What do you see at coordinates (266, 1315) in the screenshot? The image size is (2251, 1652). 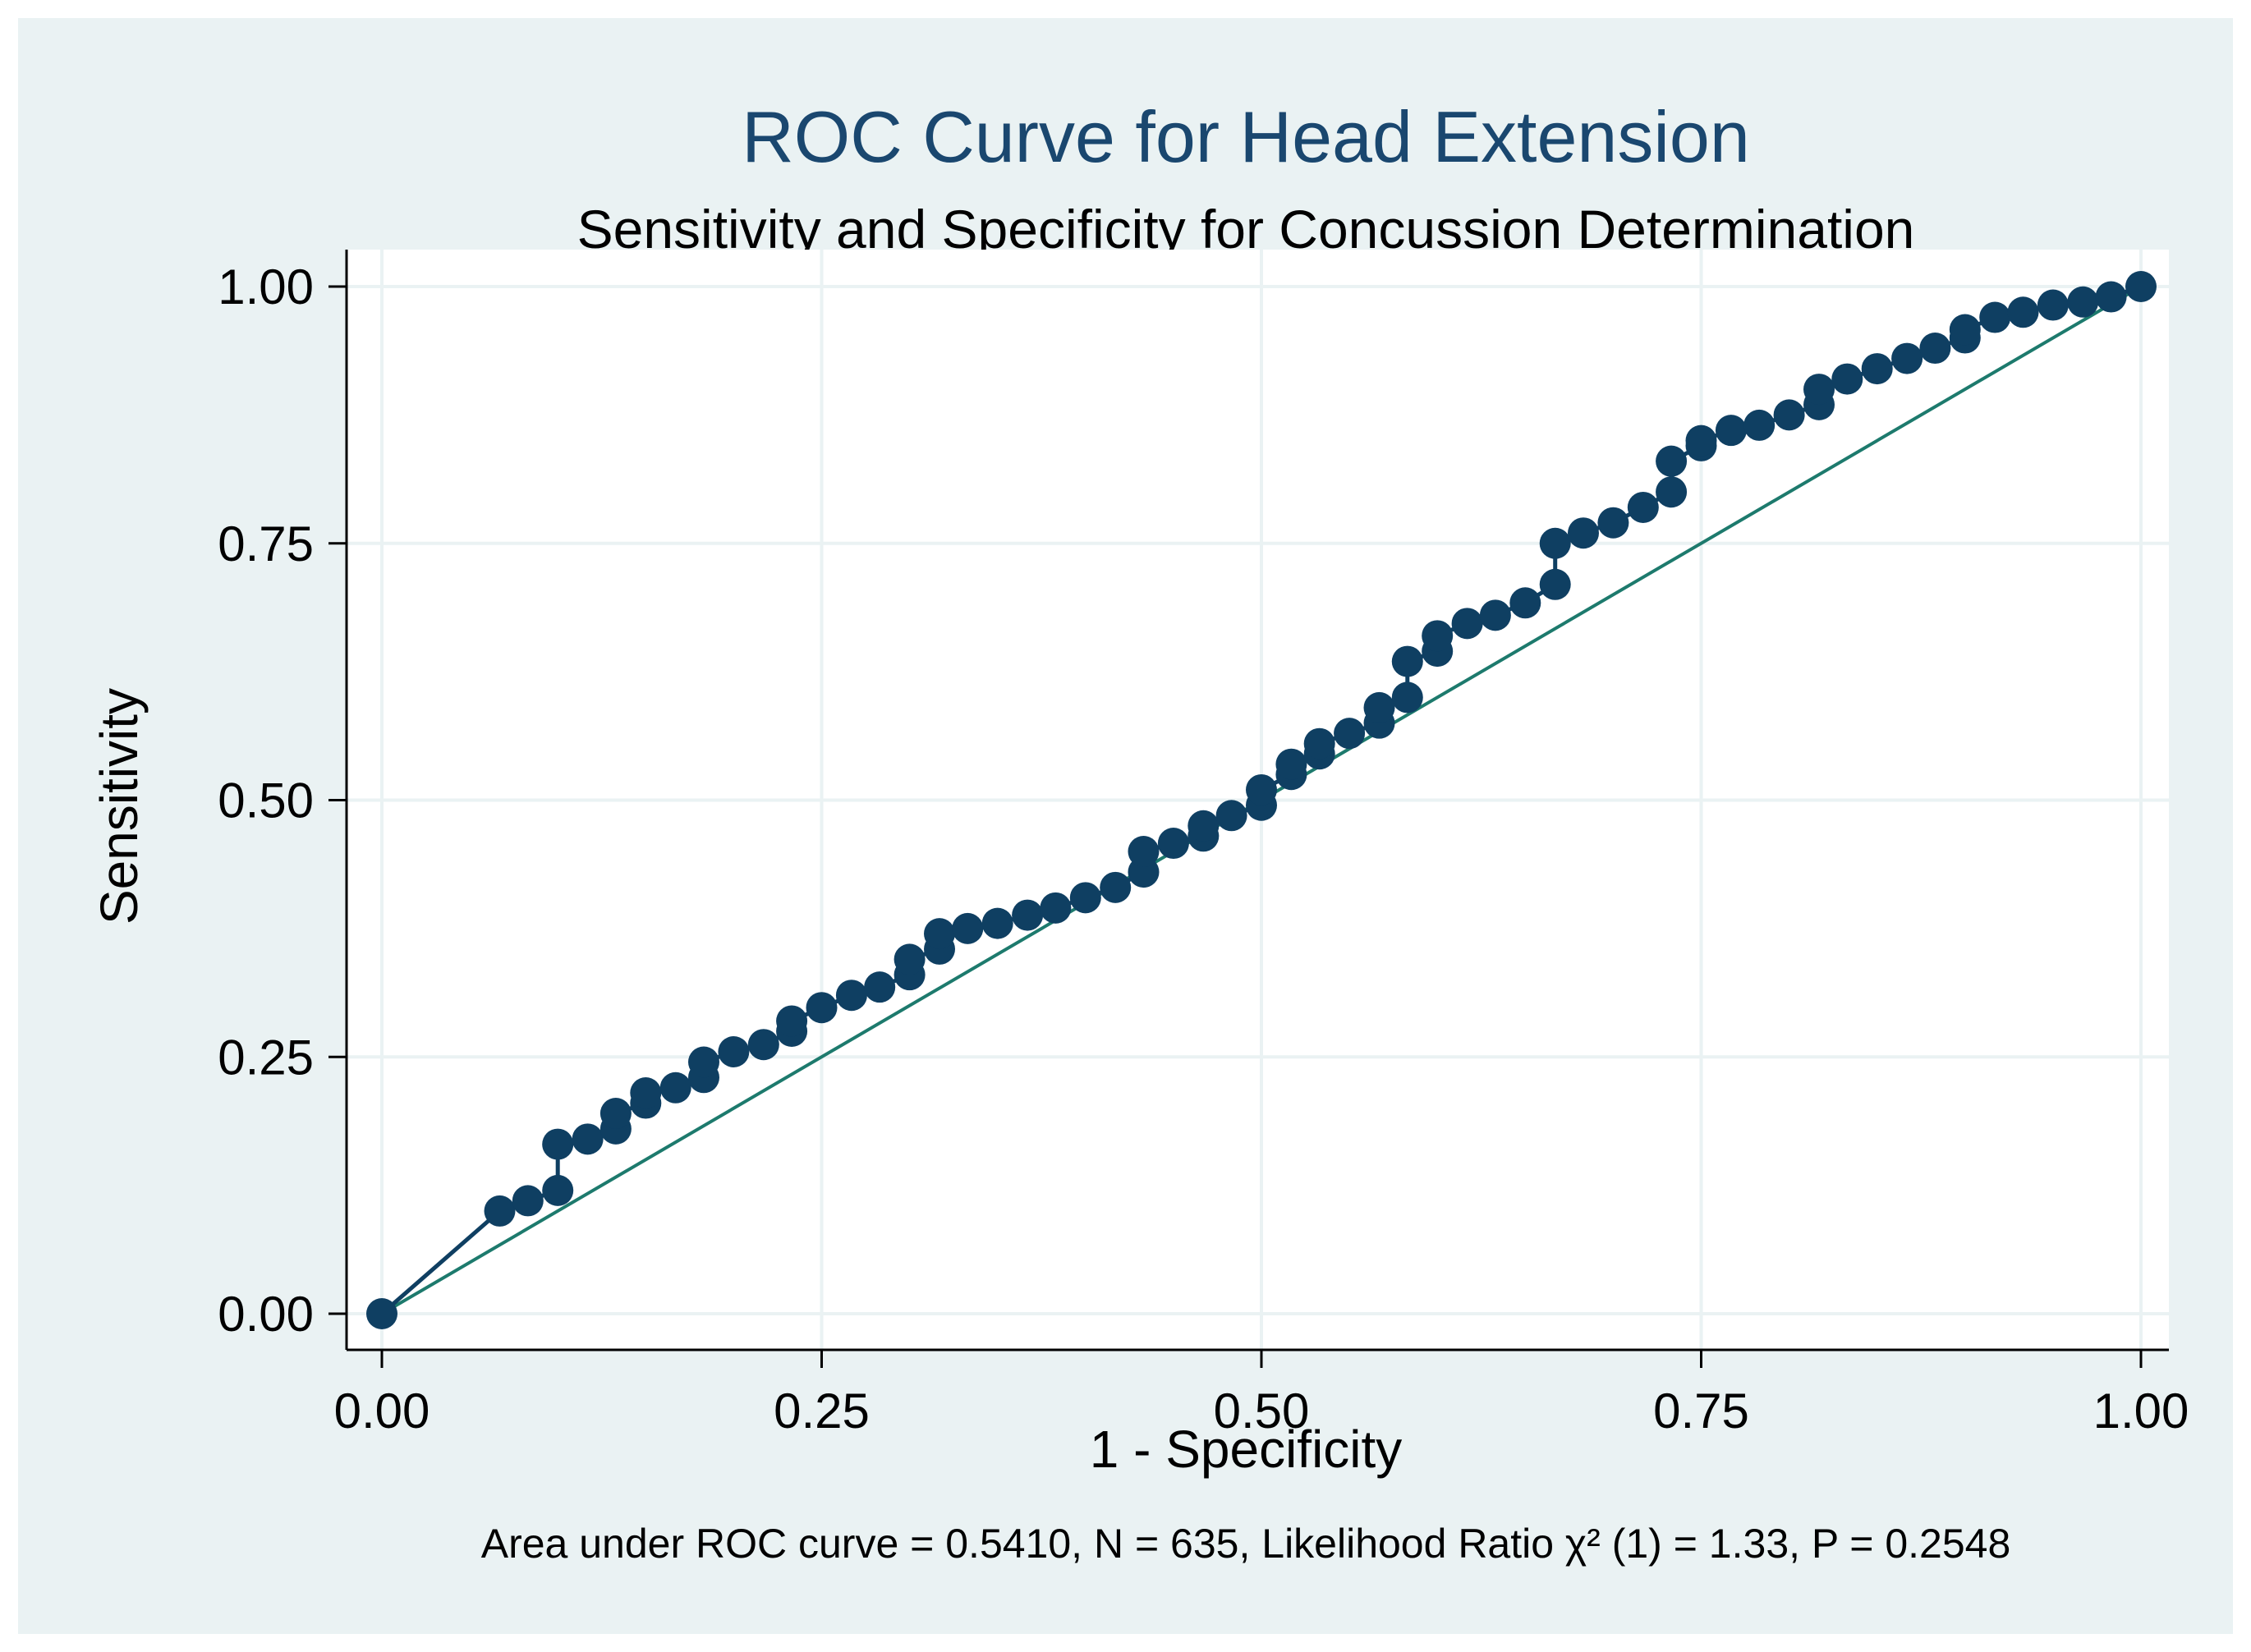 I see `y-tick-label: 0.00` at bounding box center [266, 1315].